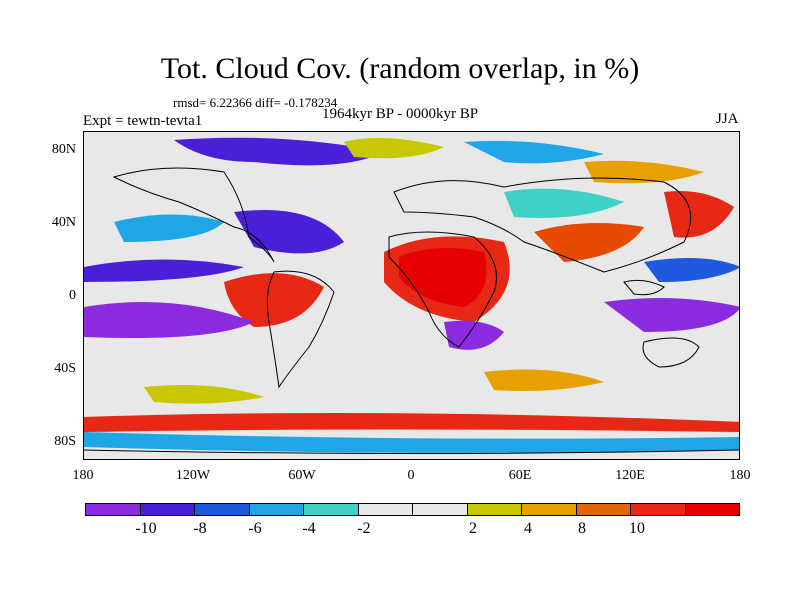 The image size is (800, 600). Describe the element at coordinates (528, 528) in the screenshot. I see `colorbar-label: 4` at that location.